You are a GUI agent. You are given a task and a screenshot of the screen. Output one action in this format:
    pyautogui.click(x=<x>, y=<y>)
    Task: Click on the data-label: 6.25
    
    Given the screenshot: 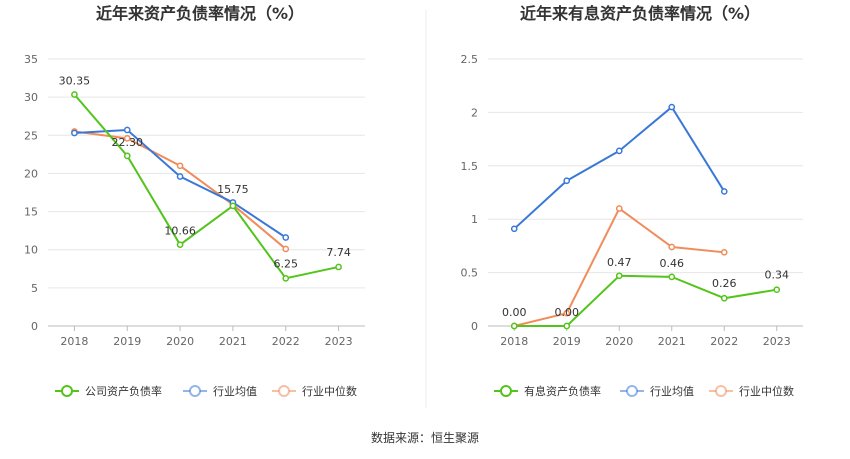 What is the action you would take?
    pyautogui.click(x=286, y=263)
    